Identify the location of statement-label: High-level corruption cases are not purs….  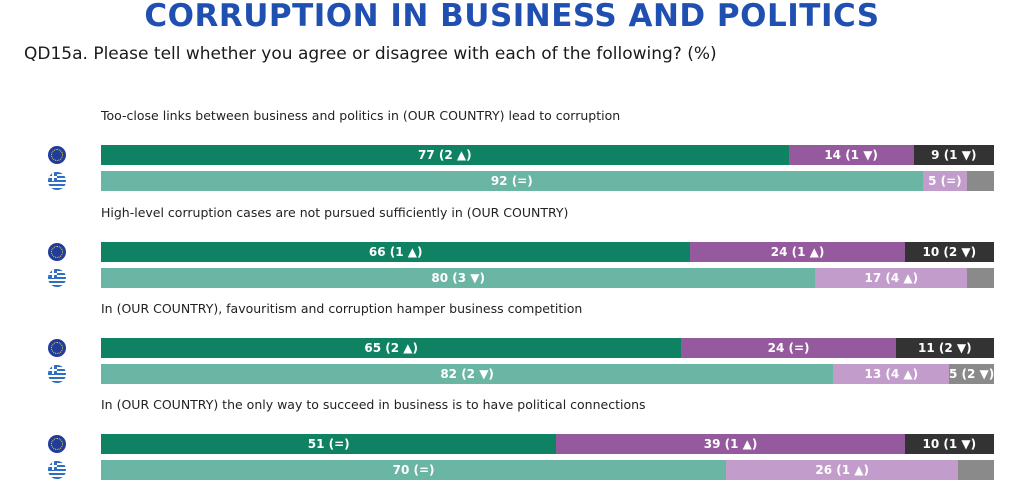
(335, 212).